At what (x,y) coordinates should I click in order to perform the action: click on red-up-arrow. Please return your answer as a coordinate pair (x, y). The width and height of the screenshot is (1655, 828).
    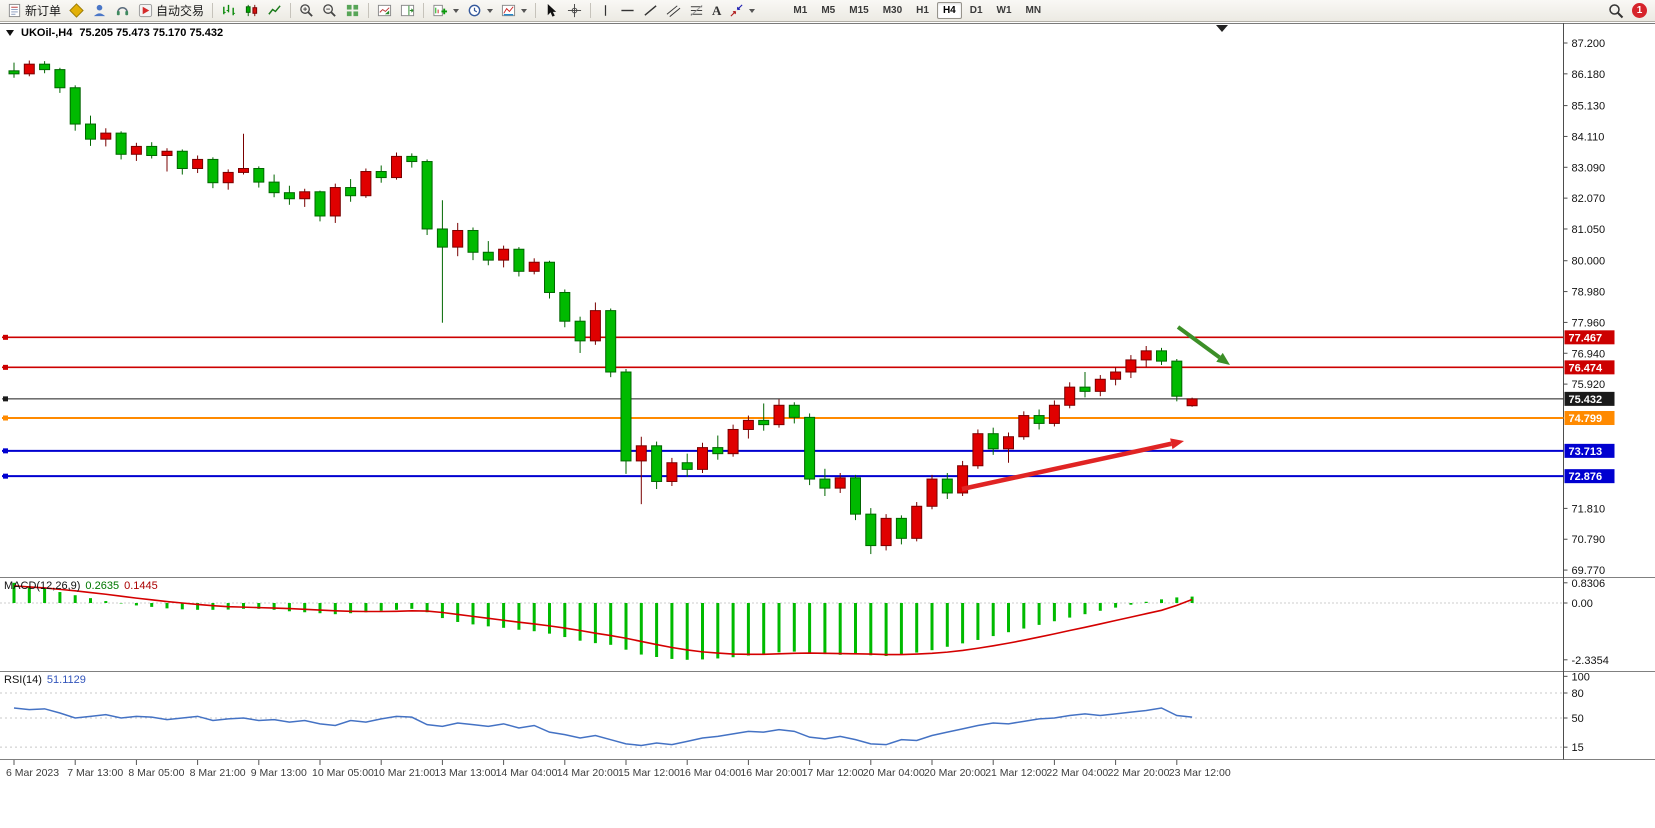
    Looking at the image, I should click on (1066, 466).